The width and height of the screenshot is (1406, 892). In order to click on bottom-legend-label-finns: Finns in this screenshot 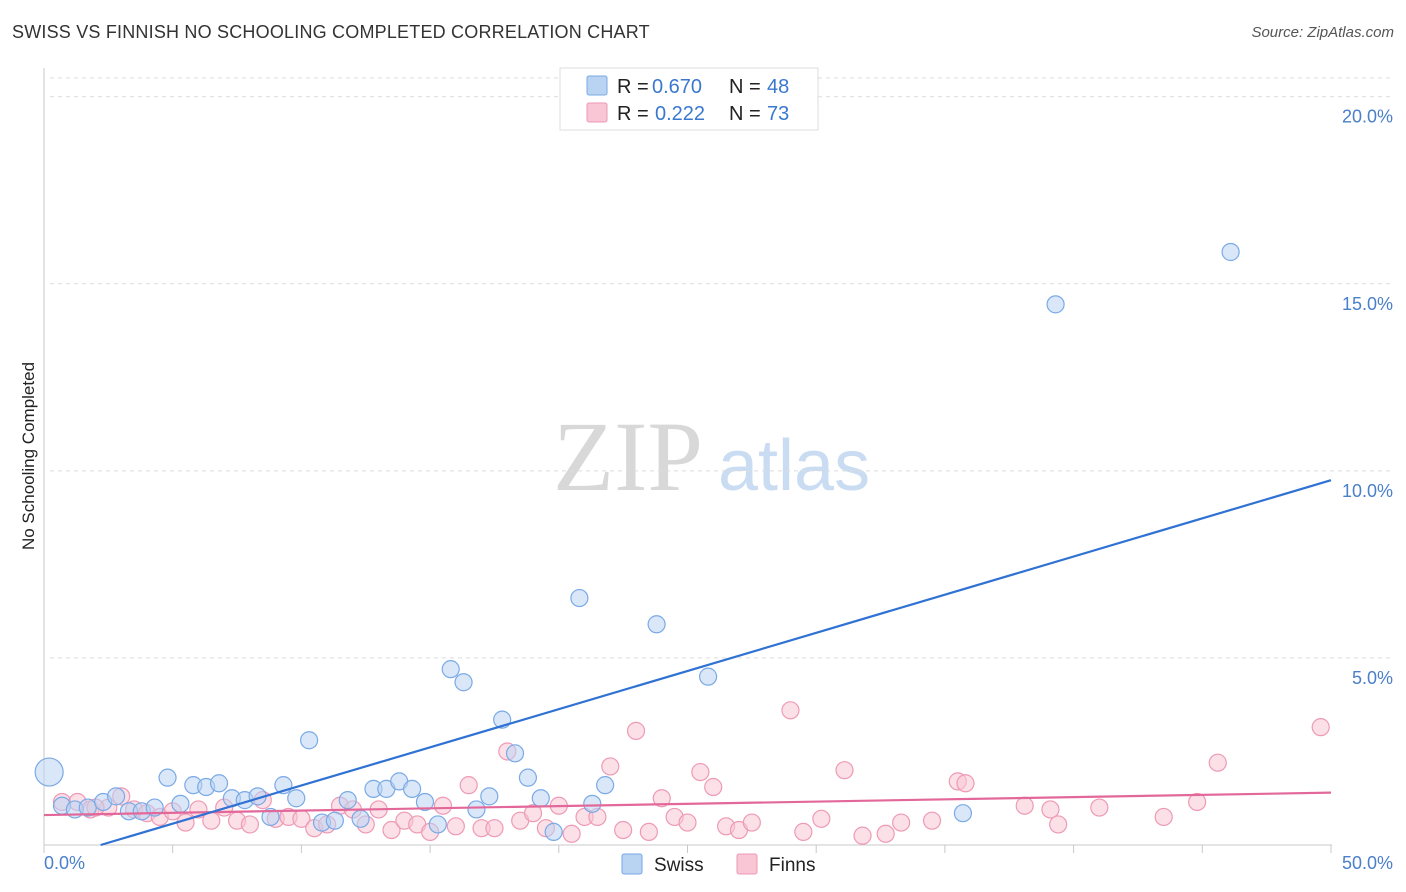, I will do `click(792, 865)`.